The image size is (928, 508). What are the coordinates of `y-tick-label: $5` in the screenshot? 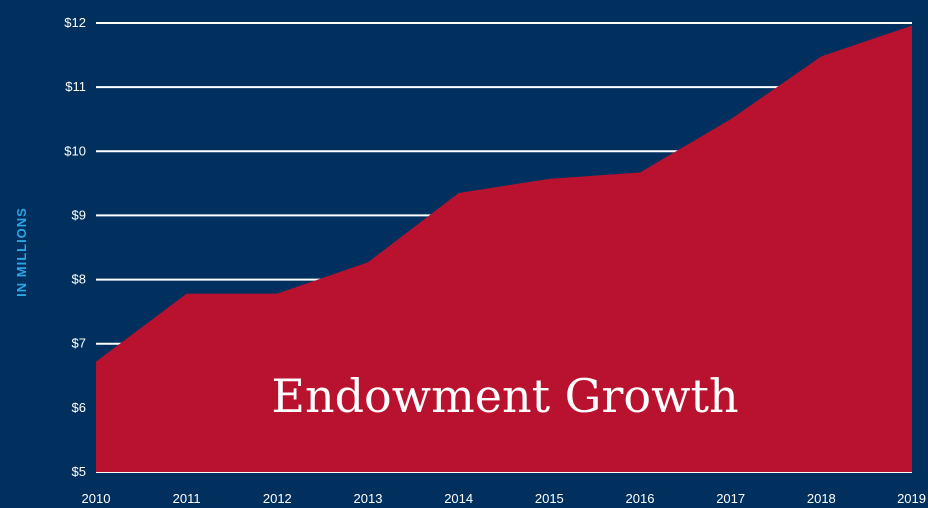 It's located at (79, 471).